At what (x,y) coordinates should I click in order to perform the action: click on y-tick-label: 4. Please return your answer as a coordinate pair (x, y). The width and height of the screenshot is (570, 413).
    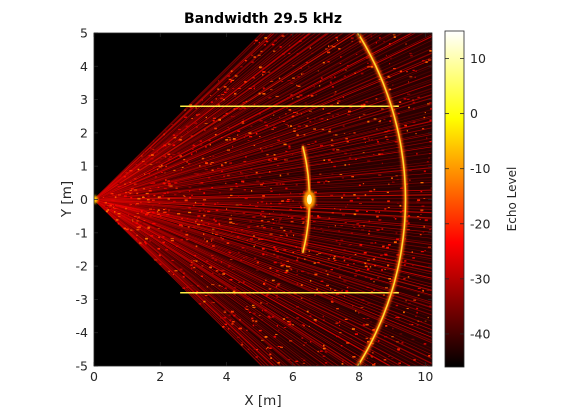
    Looking at the image, I should click on (84, 66).